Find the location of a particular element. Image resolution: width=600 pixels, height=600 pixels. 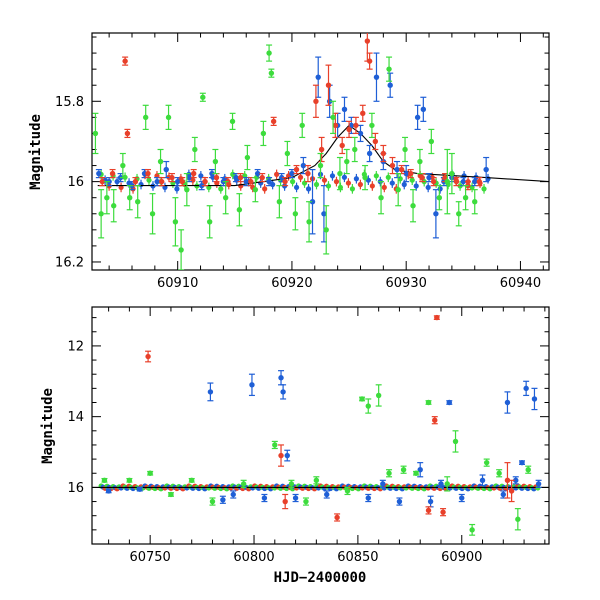

x-tick-label: 60920 is located at coordinates (291, 283).